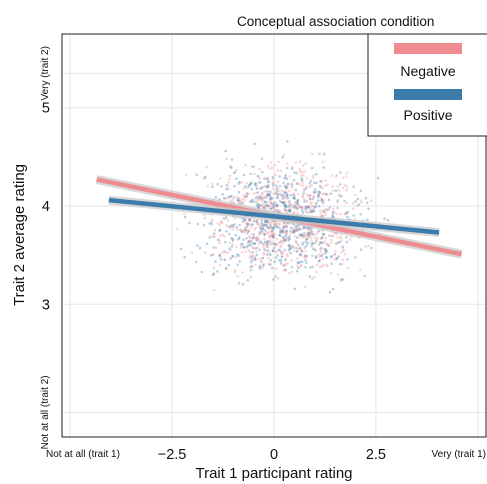 The width and height of the screenshot is (487, 484). What do you see at coordinates (273, 473) in the screenshot?
I see `x-axis-label: Trait 1 participant rating` at bounding box center [273, 473].